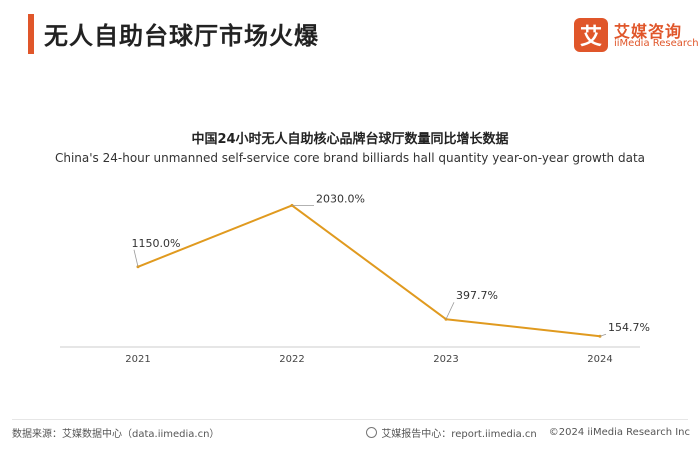  I want to click on brand-logo: 艾 艾媒咨询 iiMedia Research, so click(636, 36).